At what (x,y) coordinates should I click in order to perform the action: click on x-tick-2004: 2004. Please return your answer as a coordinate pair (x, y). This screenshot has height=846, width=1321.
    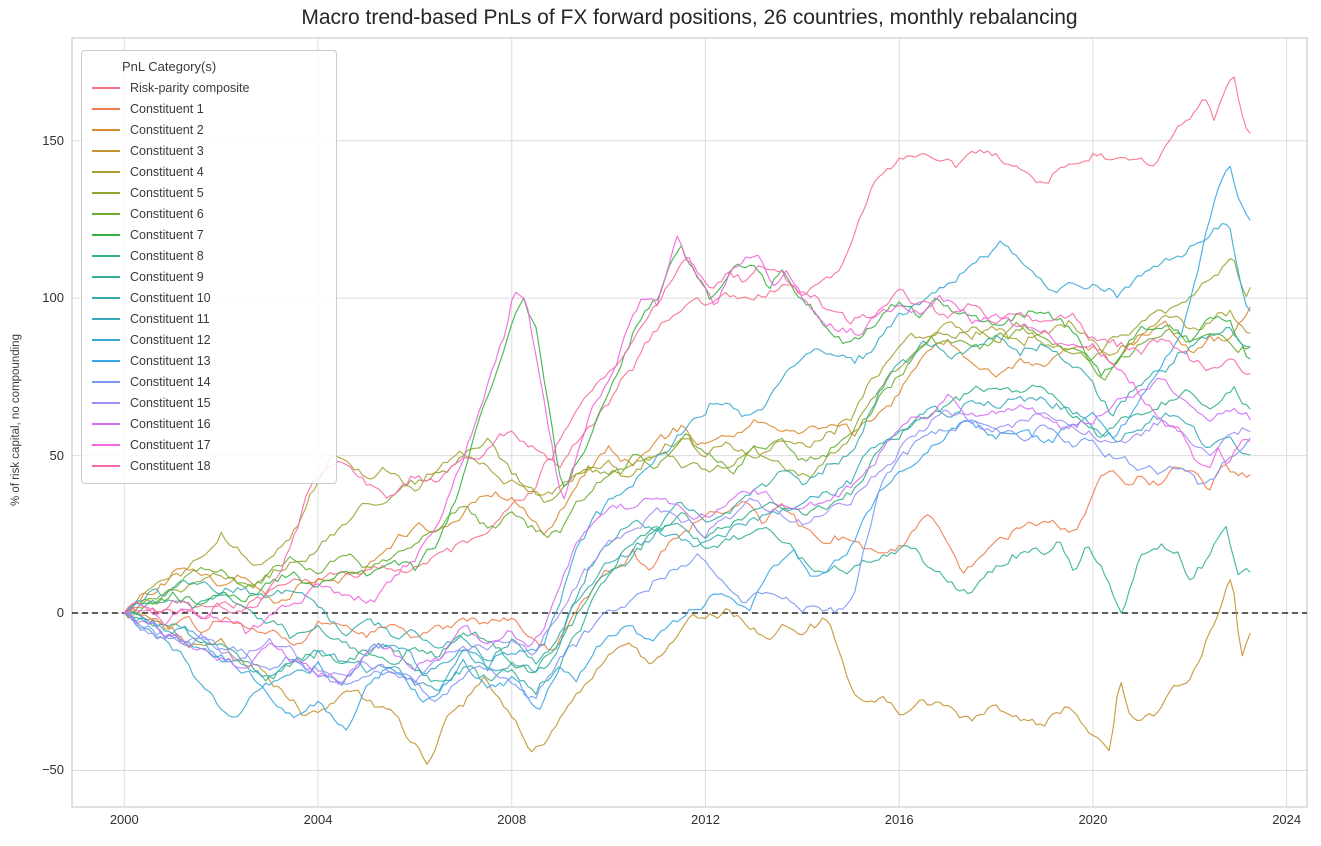
    Looking at the image, I should click on (318, 819).